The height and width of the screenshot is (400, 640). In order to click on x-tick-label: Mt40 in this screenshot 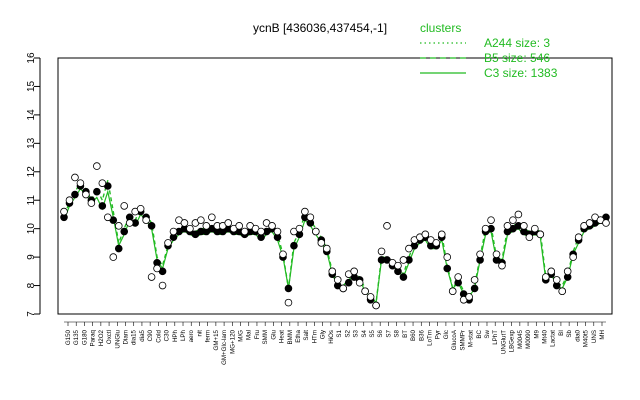, I will do `click(544, 336)`.